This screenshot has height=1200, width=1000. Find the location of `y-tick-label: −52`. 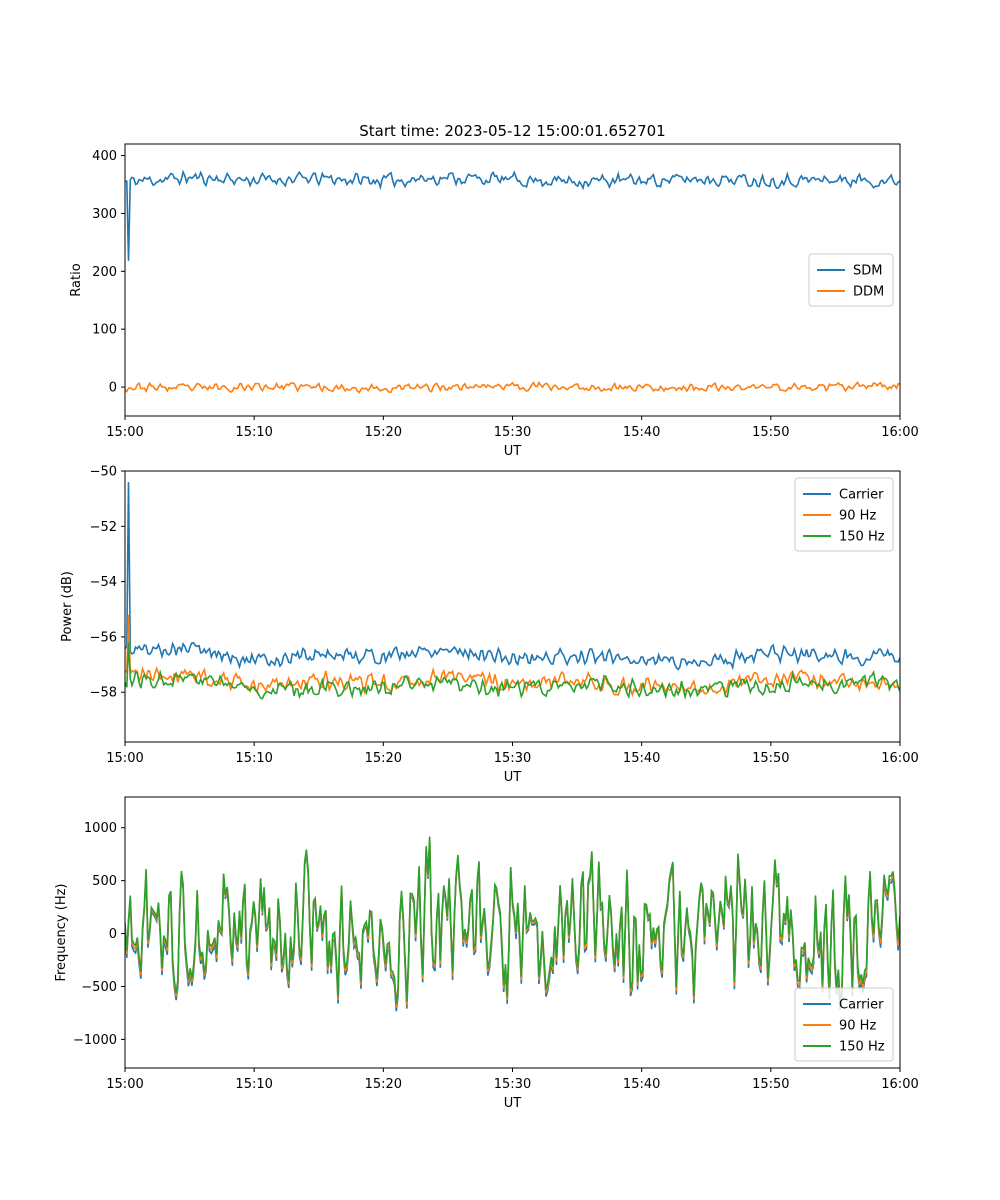

y-tick-label: −52 is located at coordinates (103, 527).